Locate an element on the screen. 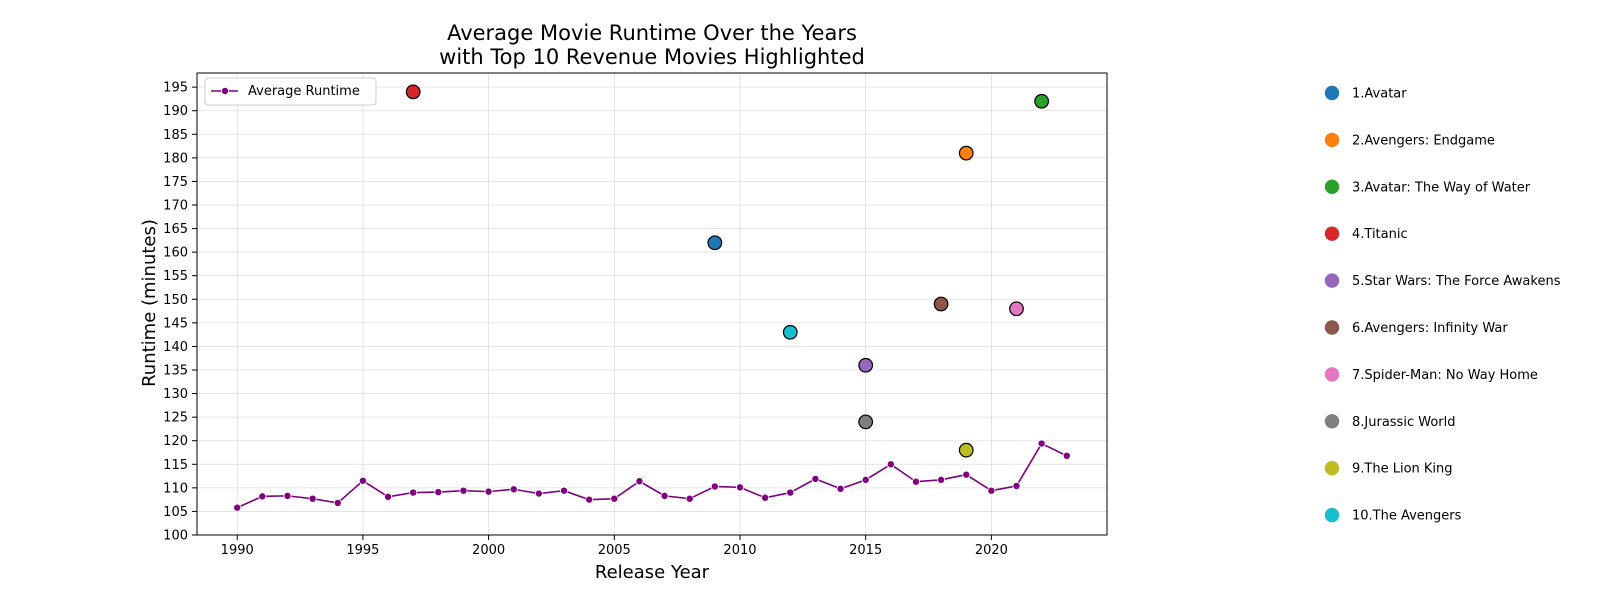  average-runtime-line is located at coordinates (652, 475).